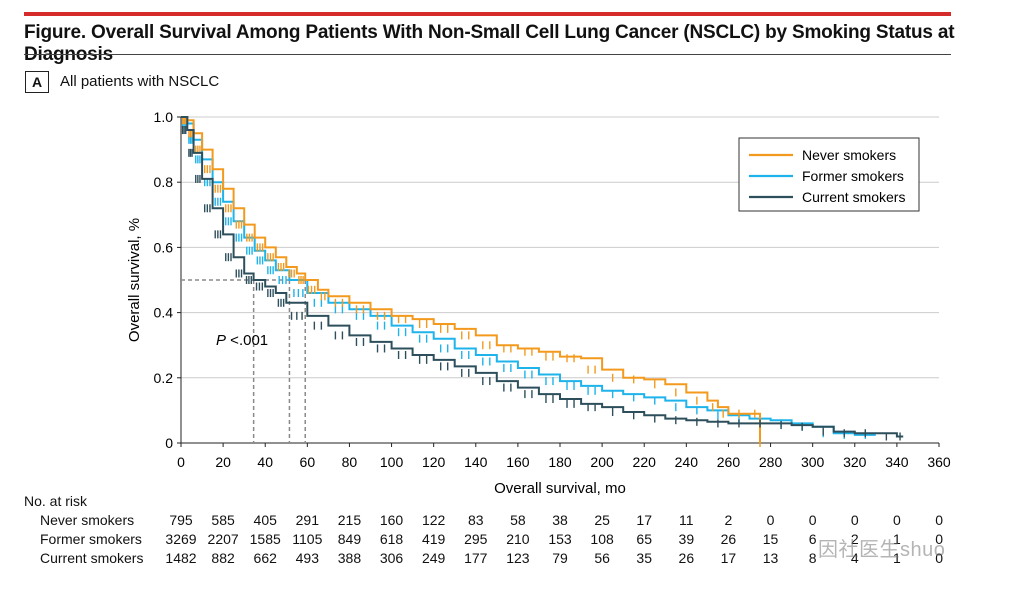 This screenshot has width=1020, height=592. Describe the element at coordinates (87, 520) in the screenshot. I see `risk-row-label: Never smokers` at that location.